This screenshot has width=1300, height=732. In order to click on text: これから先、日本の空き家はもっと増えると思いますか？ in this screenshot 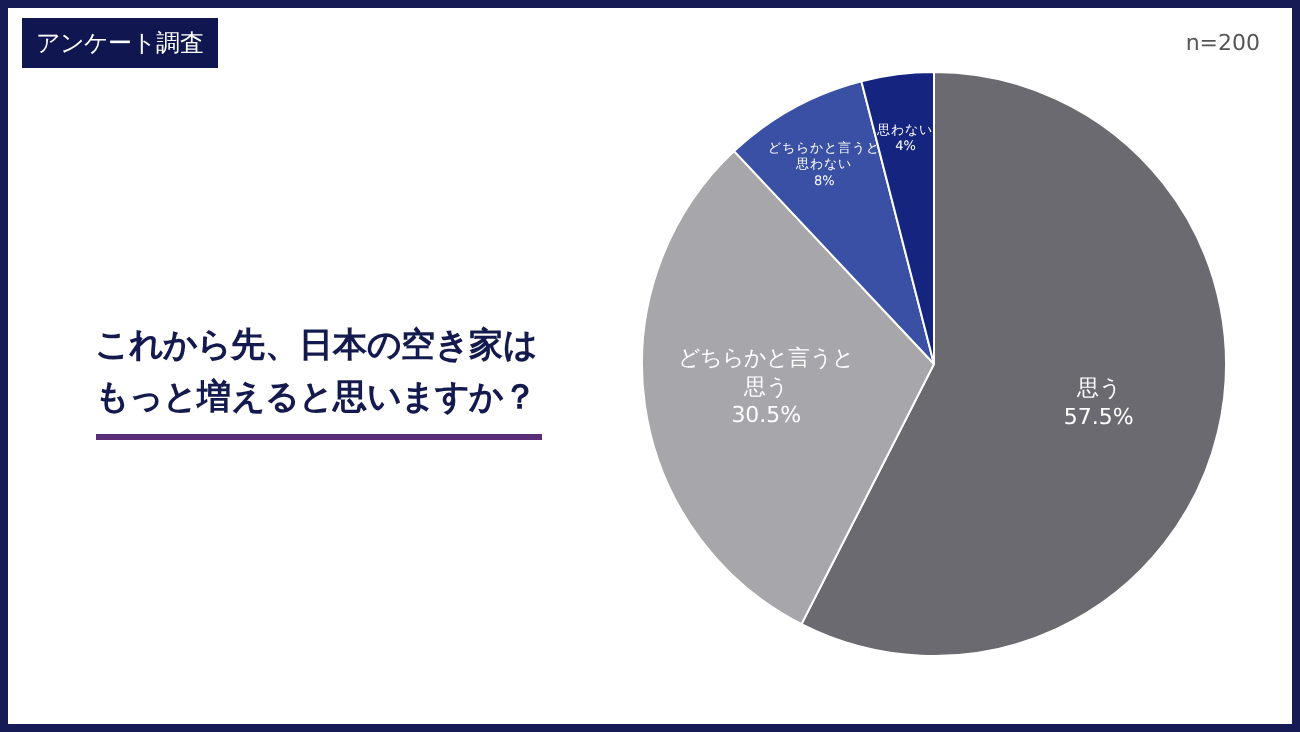, I will do `click(316, 372)`.